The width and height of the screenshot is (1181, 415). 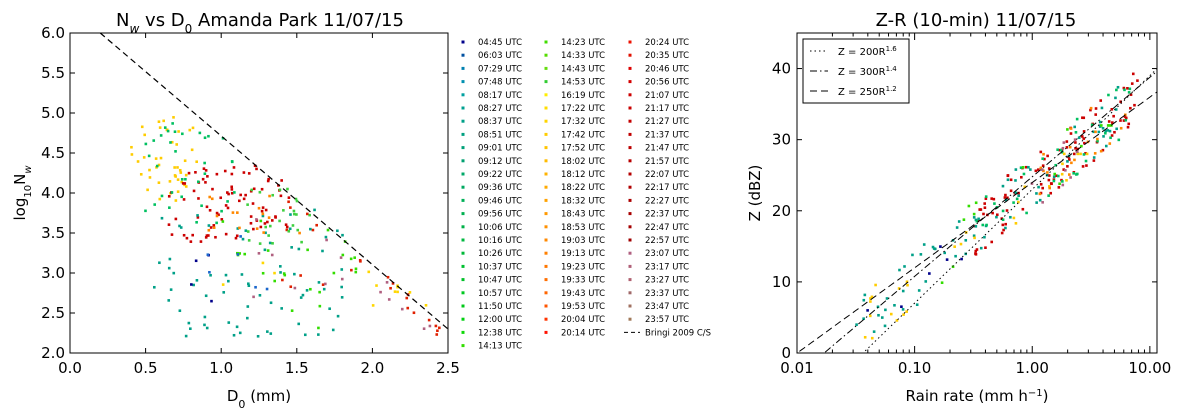 What do you see at coordinates (667, 69) in the screenshot?
I see `legend-label: 20:46 UTC` at bounding box center [667, 69].